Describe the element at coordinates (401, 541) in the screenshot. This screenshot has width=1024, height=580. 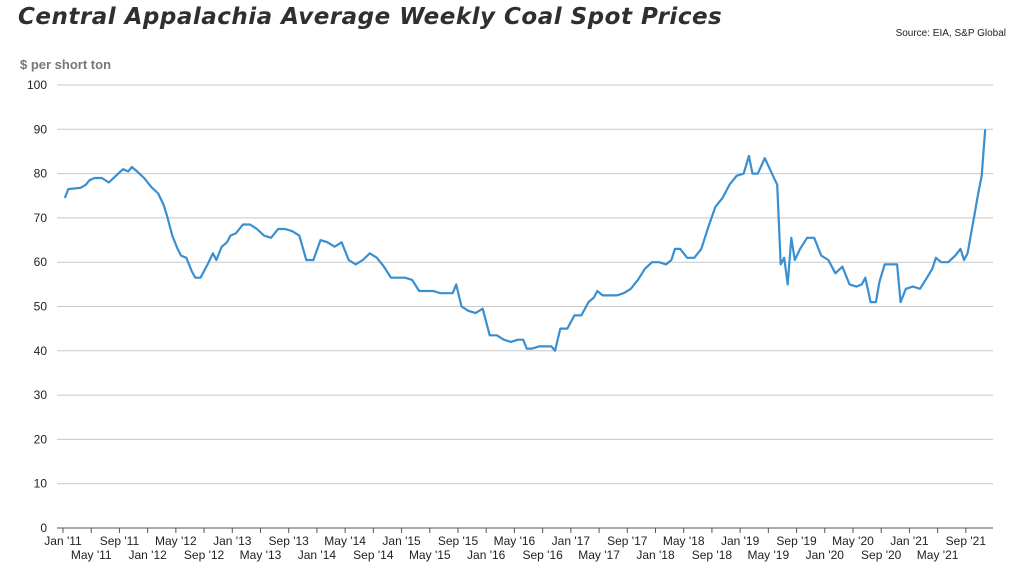
I see `x-tick-label: Jan '15` at that location.